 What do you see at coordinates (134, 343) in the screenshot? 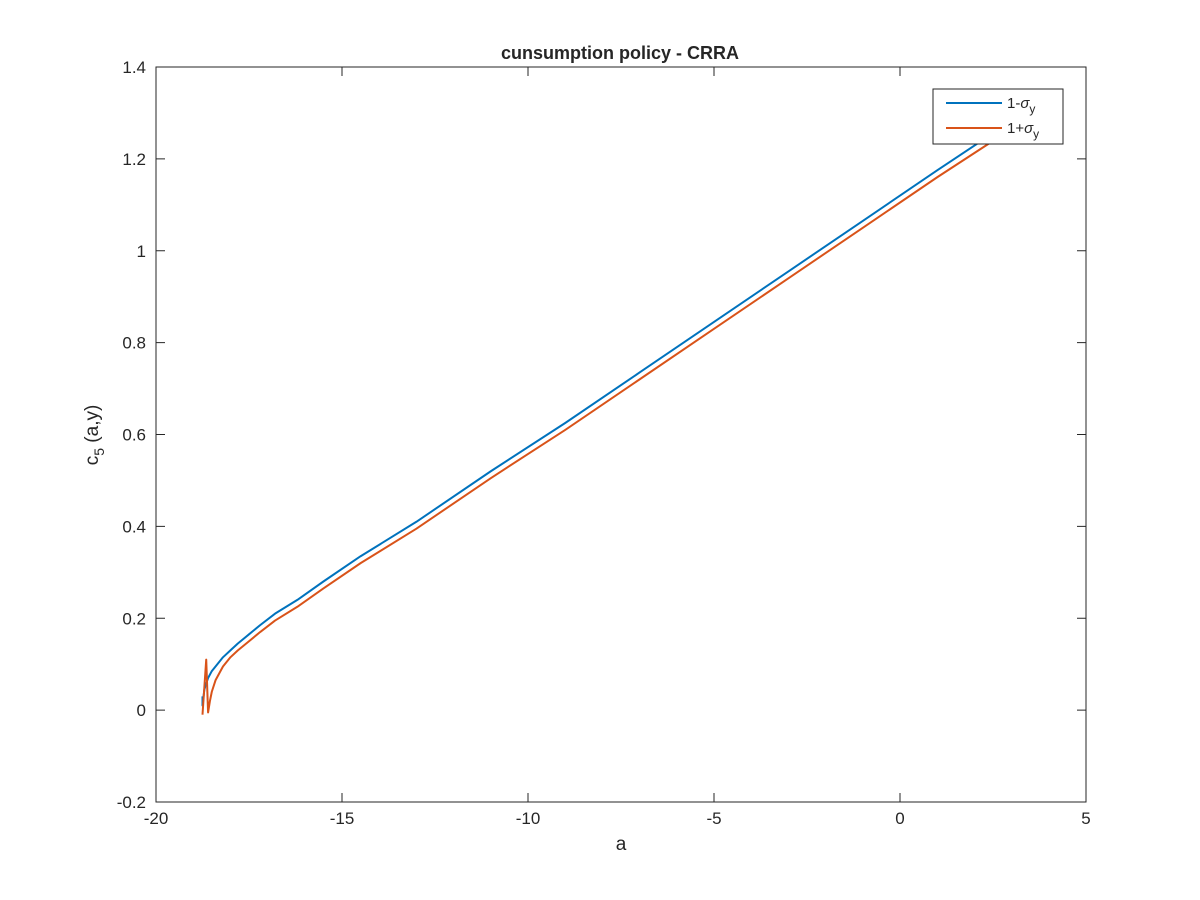
I see `y-tick-label: 0.8` at bounding box center [134, 343].